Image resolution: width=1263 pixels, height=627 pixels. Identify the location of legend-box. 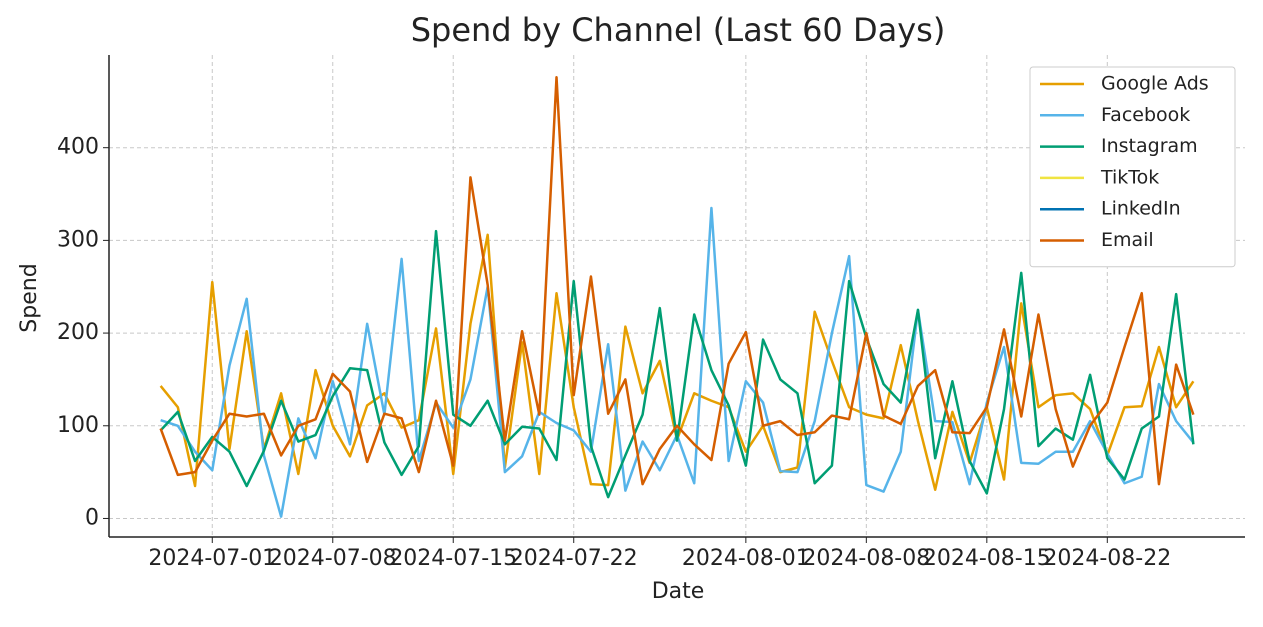
(1132, 167).